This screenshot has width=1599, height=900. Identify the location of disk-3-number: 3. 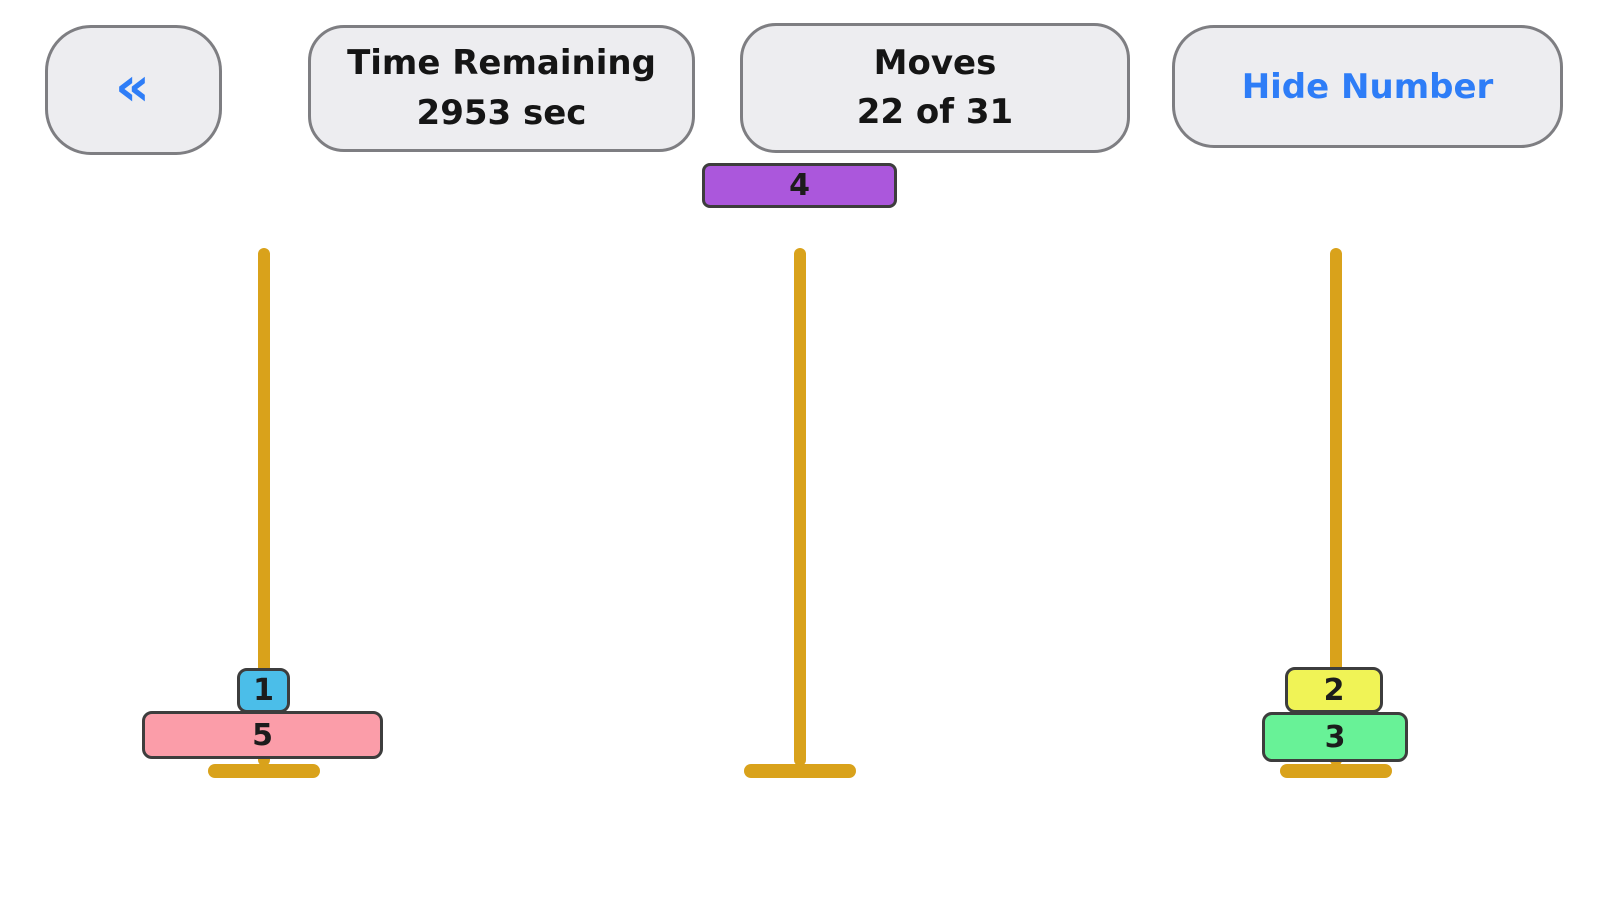
(1335, 737).